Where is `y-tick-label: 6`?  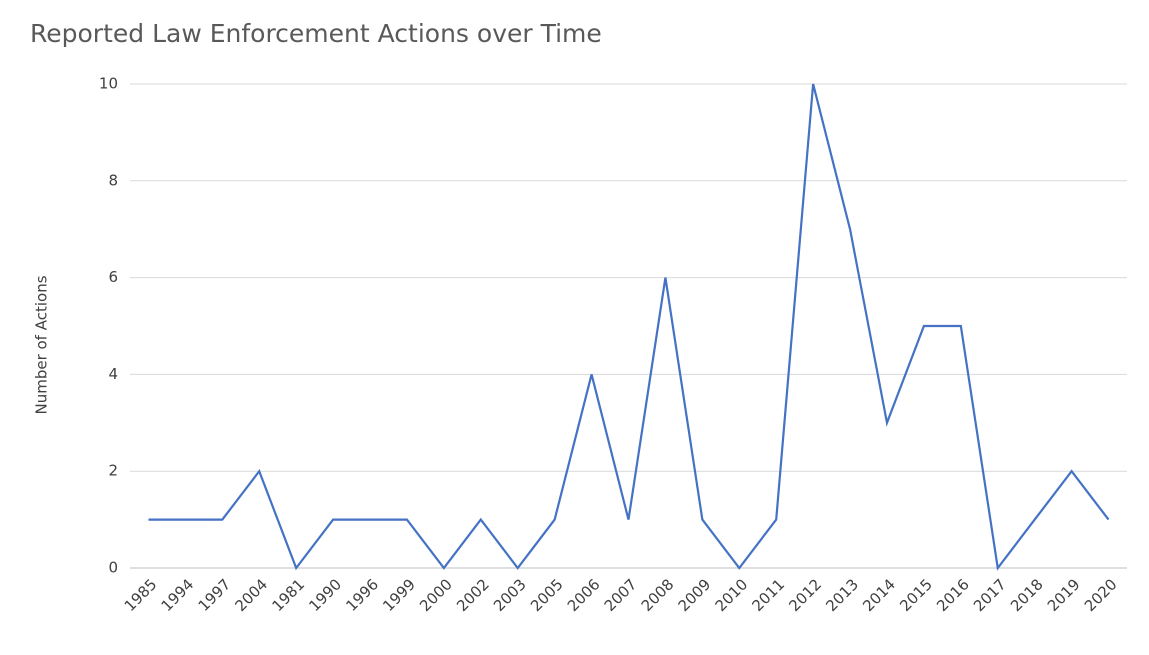
y-tick-label: 6 is located at coordinates (113, 277).